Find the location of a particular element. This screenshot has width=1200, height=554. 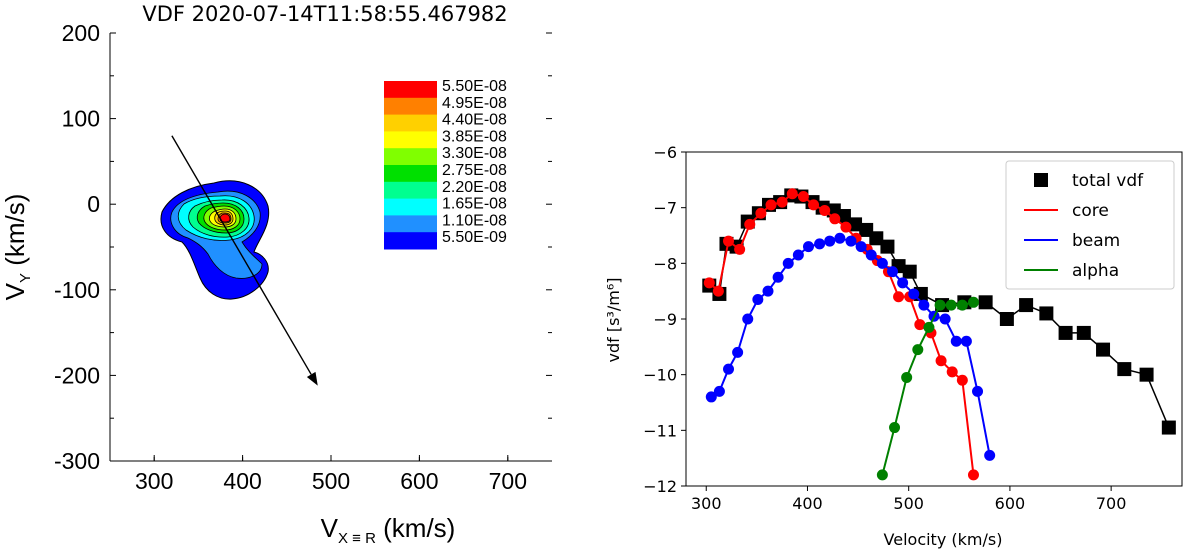

vdf-xlabel: Velocity (km/s) is located at coordinates (943, 539).